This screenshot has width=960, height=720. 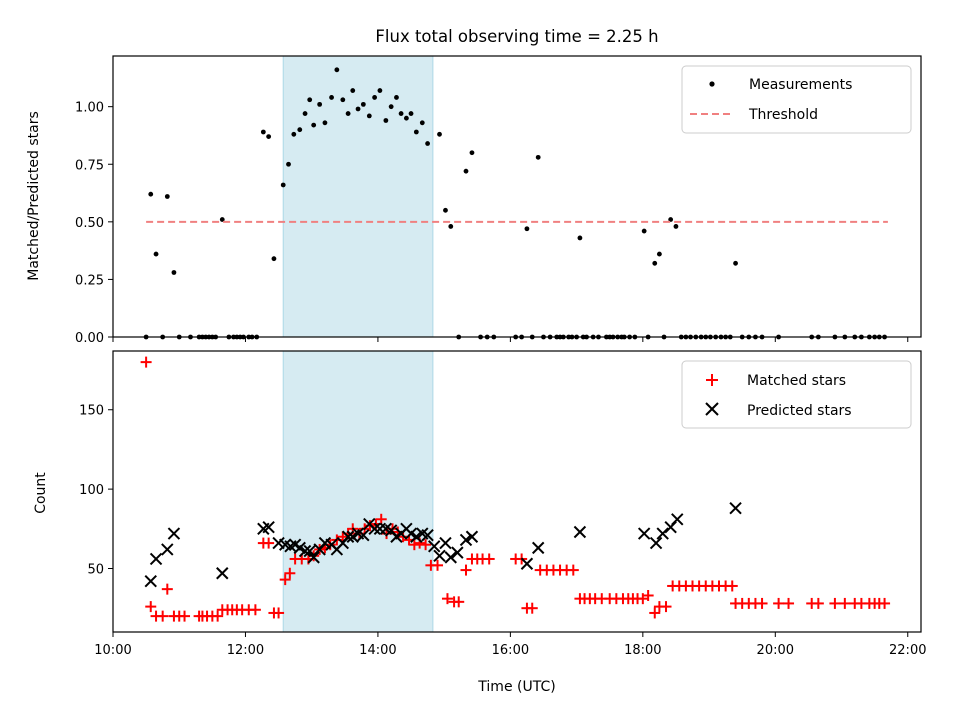 I want to click on x-tick-label: 14:00, so click(x=377, y=650).